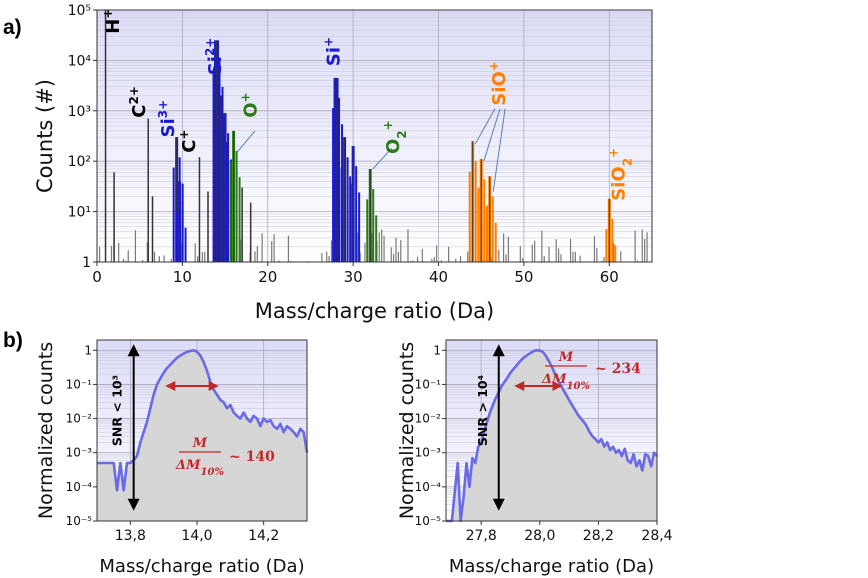  I want to click on x-tick-label: 30, so click(353, 277).